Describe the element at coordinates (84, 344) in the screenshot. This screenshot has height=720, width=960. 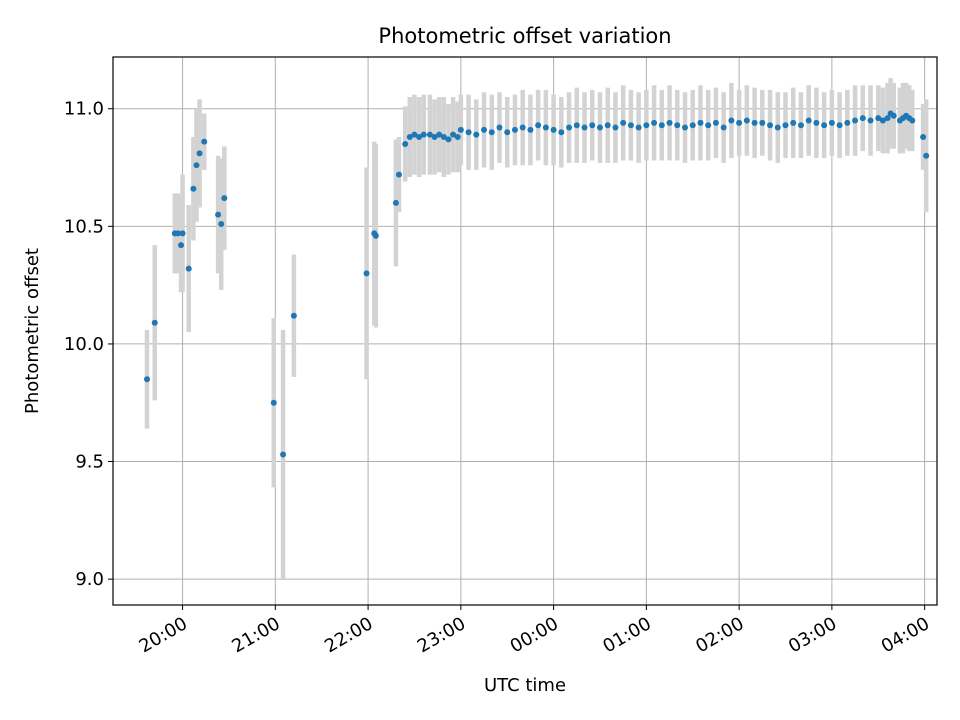
I see `y-tick-label: 10.0` at that location.